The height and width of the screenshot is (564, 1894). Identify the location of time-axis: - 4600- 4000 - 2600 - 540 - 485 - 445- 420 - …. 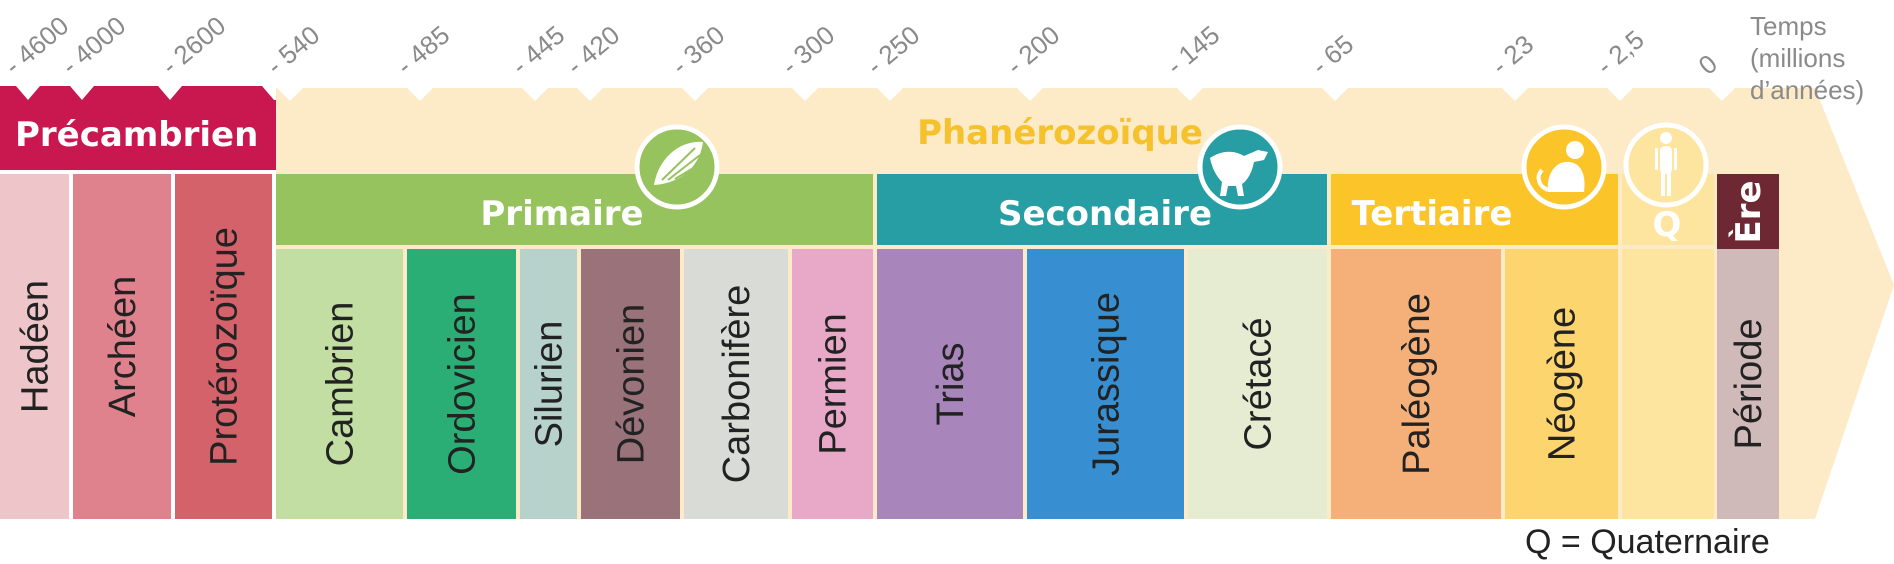
(861, 45).